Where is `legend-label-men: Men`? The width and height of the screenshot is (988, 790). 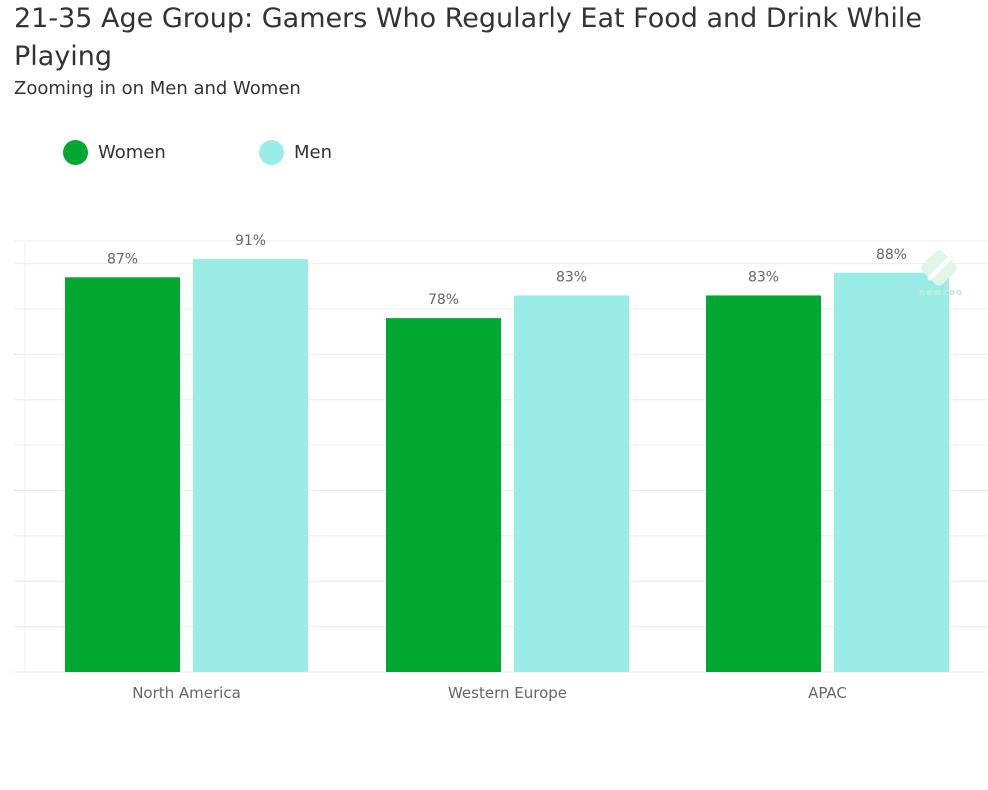 legend-label-men: Men is located at coordinates (313, 152).